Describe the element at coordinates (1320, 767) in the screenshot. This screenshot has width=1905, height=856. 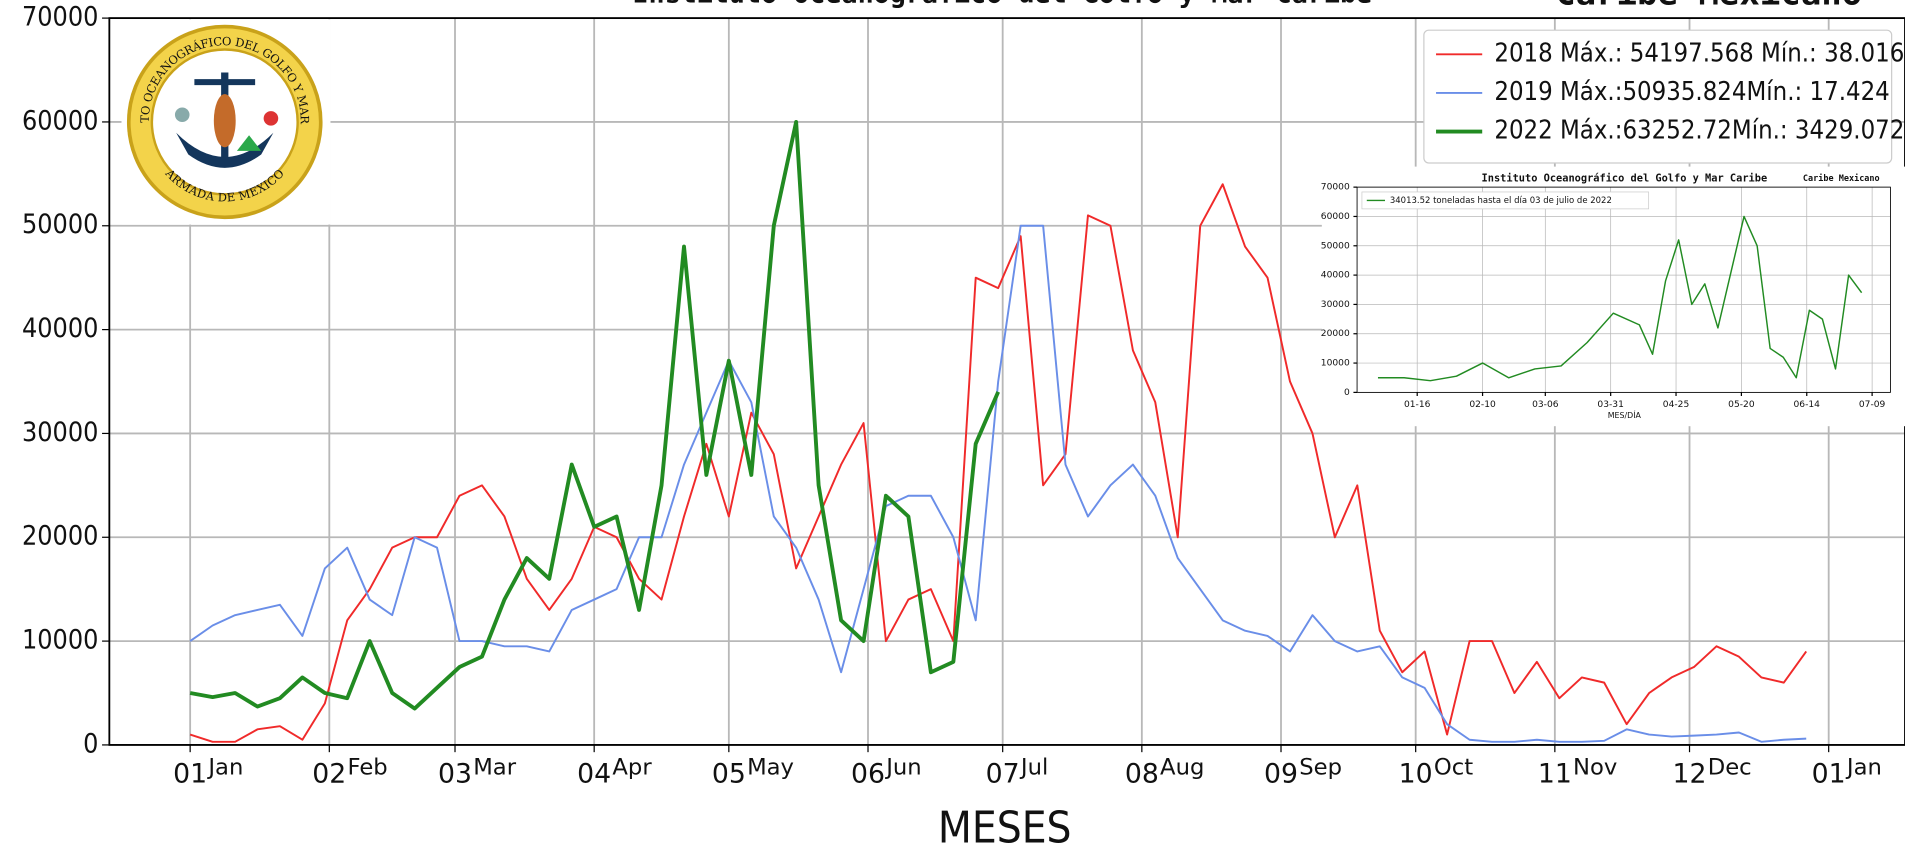
I see `x-month-label: Sep` at that location.